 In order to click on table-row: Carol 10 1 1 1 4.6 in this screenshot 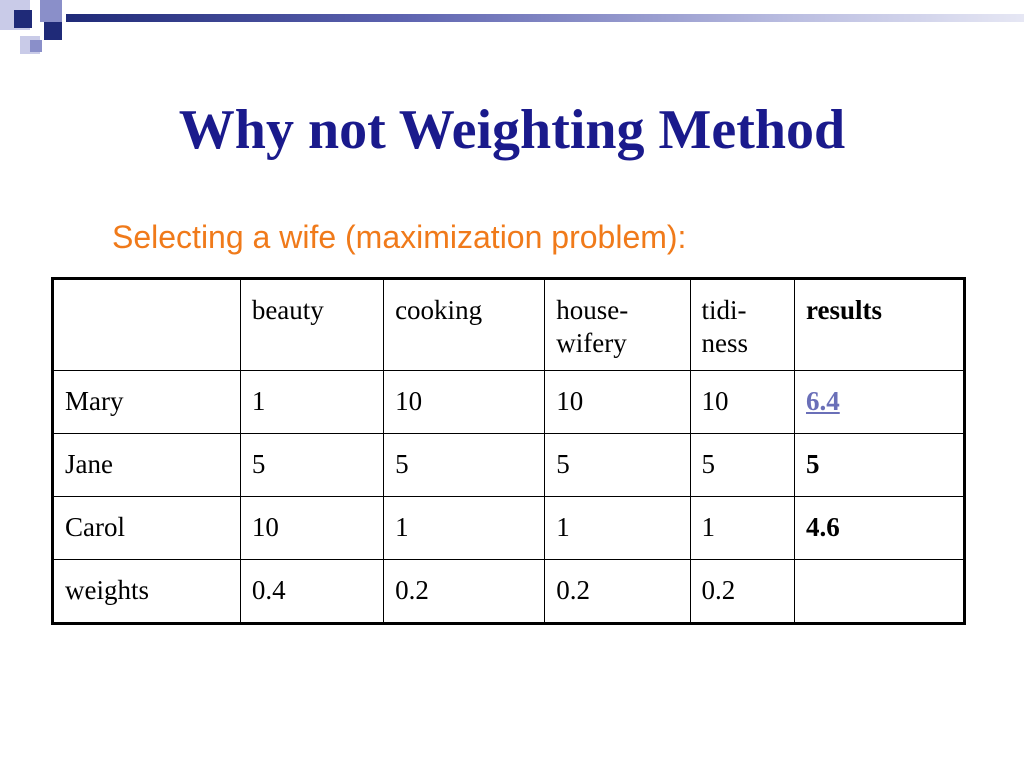, I will do `click(508, 528)`.